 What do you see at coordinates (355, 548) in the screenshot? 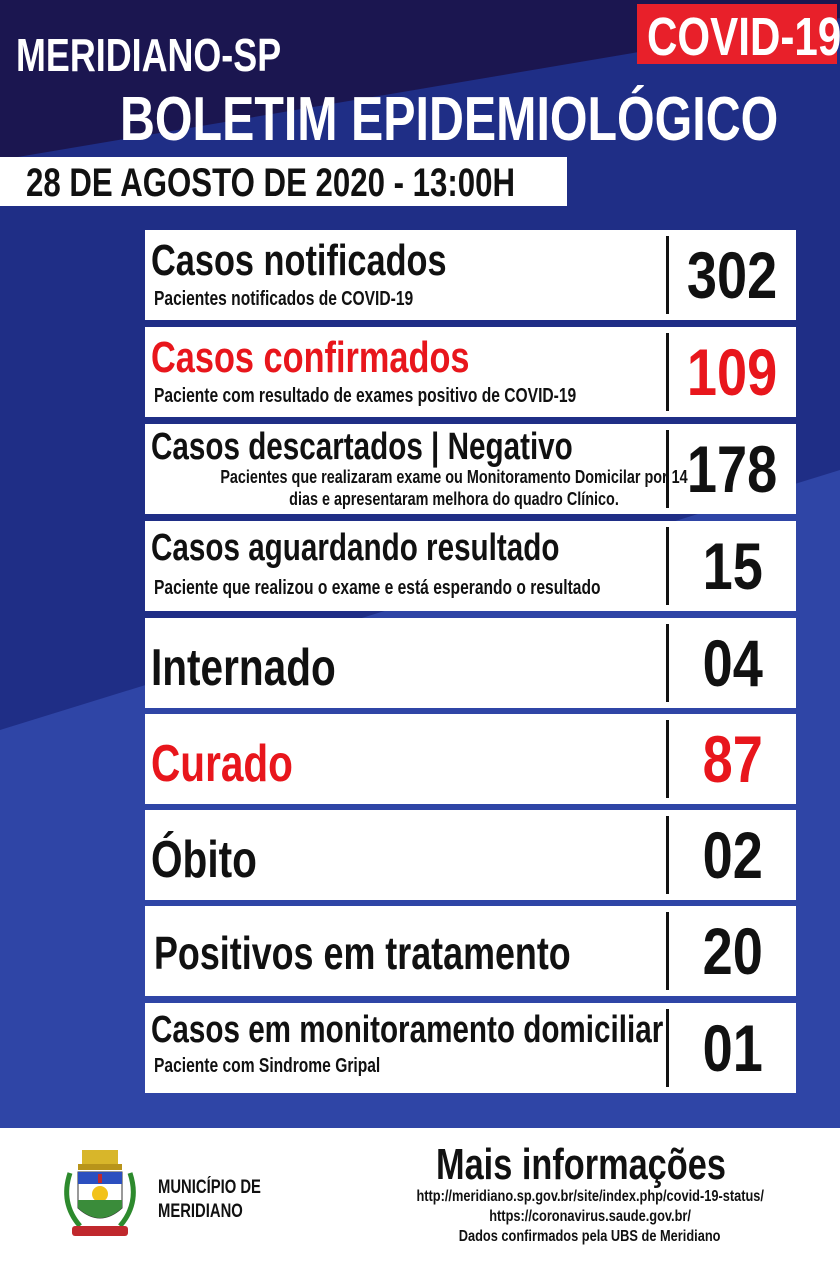
I see `stat-label: Casos aguardando resultado` at bounding box center [355, 548].